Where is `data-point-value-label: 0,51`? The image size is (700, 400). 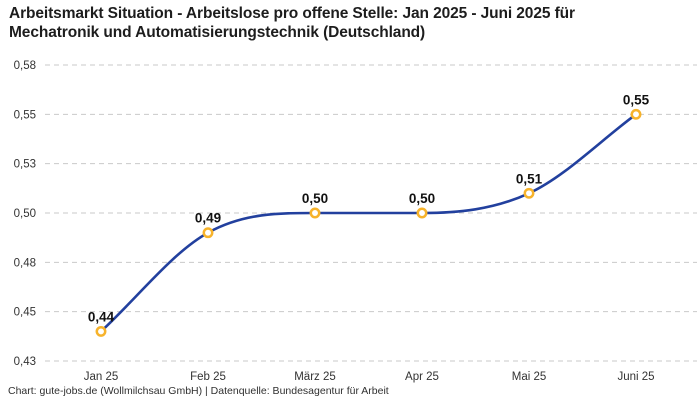 data-point-value-label: 0,51 is located at coordinates (529, 178).